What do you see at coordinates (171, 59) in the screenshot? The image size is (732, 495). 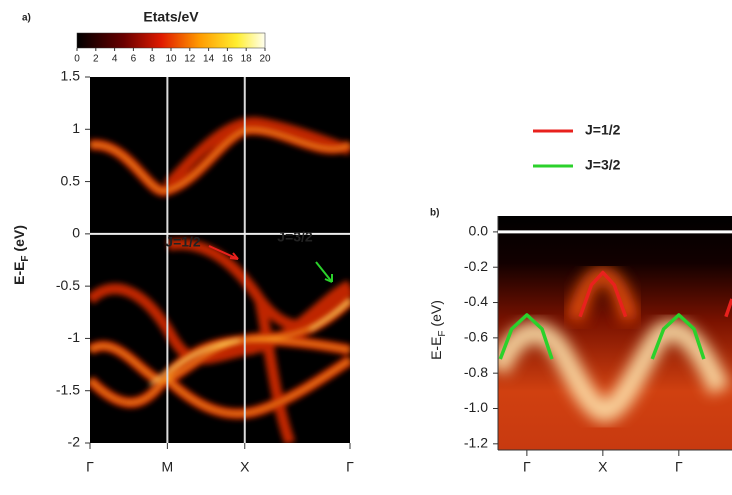 I see `colorbar-tick-label: 10` at bounding box center [171, 59].